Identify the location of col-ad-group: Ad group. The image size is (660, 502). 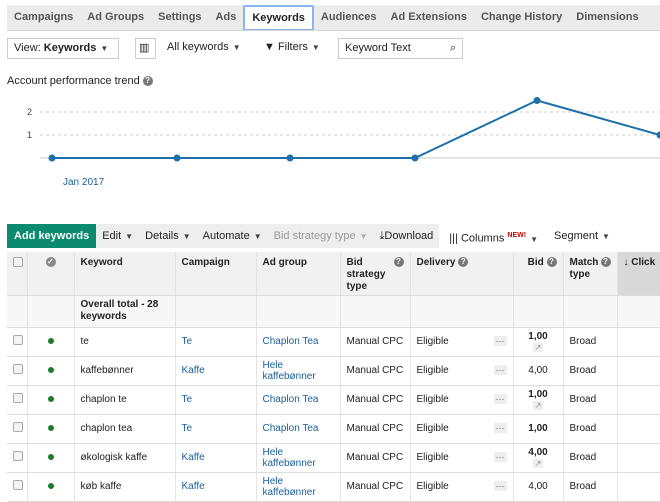
(298, 273).